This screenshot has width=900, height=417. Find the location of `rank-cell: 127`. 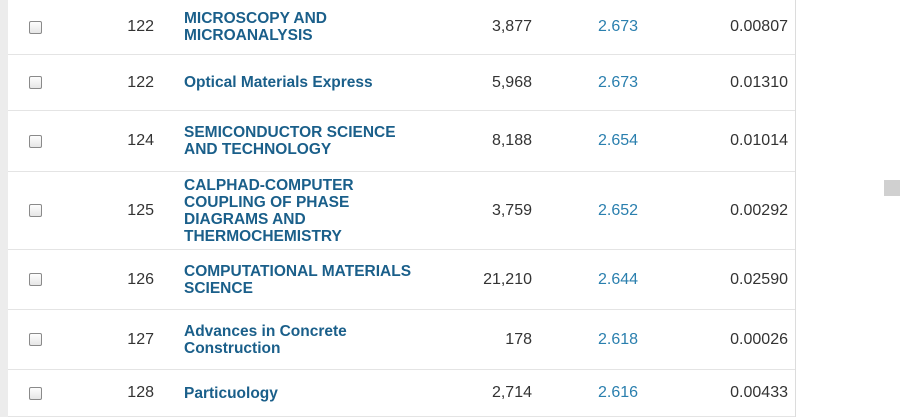

rank-cell: 127 is located at coordinates (140, 339).